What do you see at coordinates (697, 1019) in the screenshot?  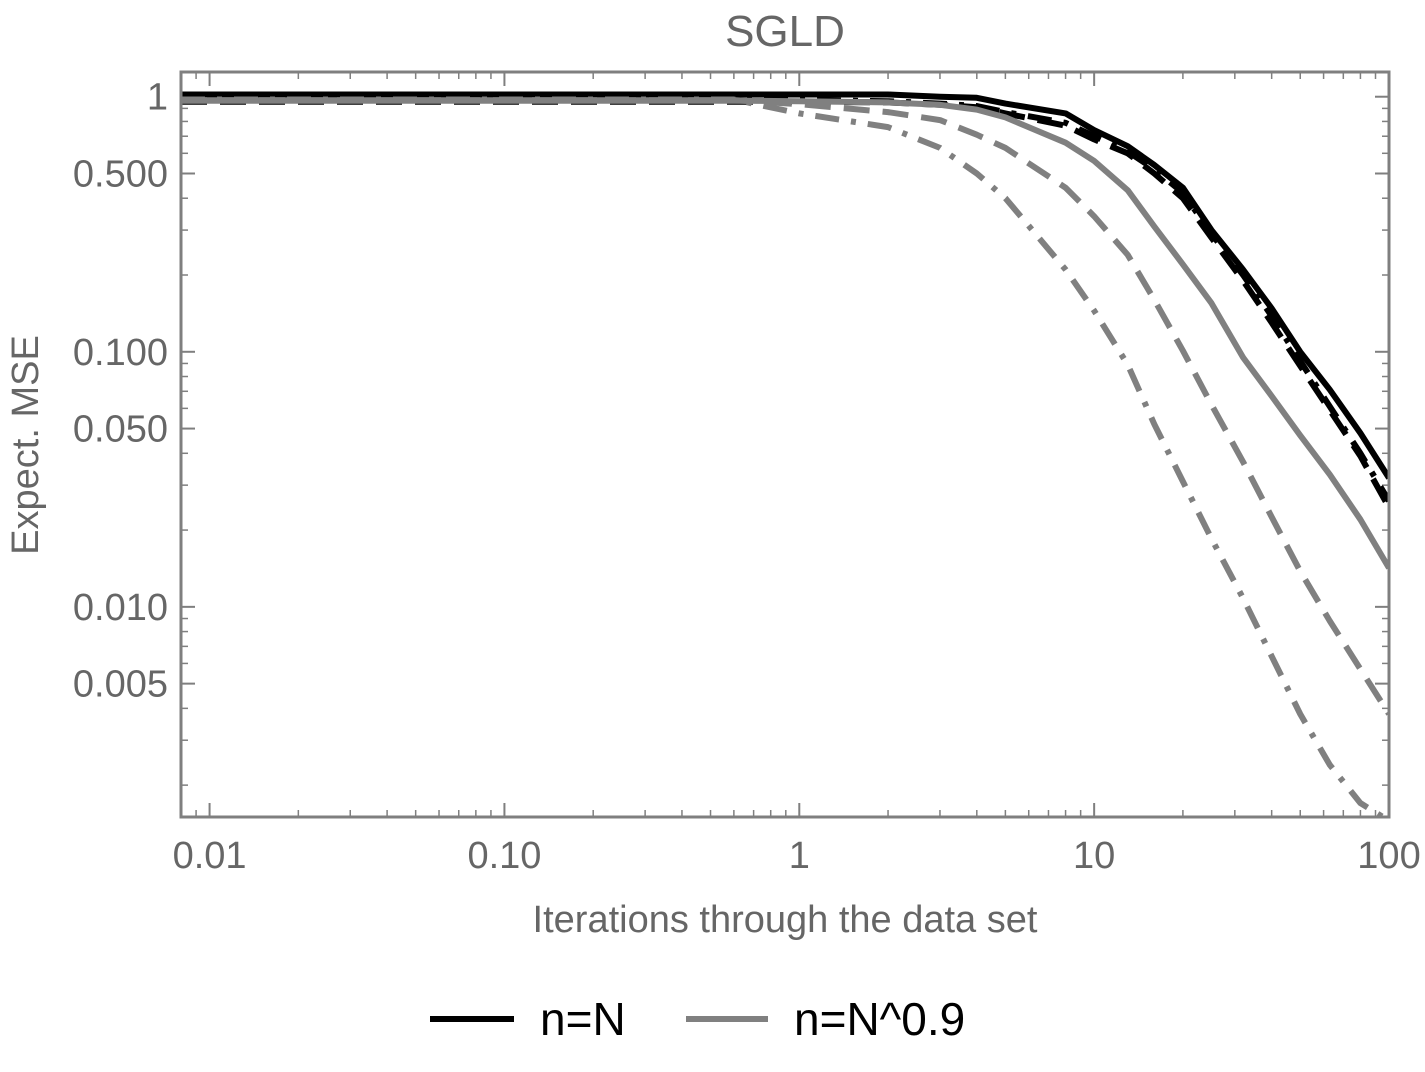 I see `legend: n=N n=N^0.9` at bounding box center [697, 1019].